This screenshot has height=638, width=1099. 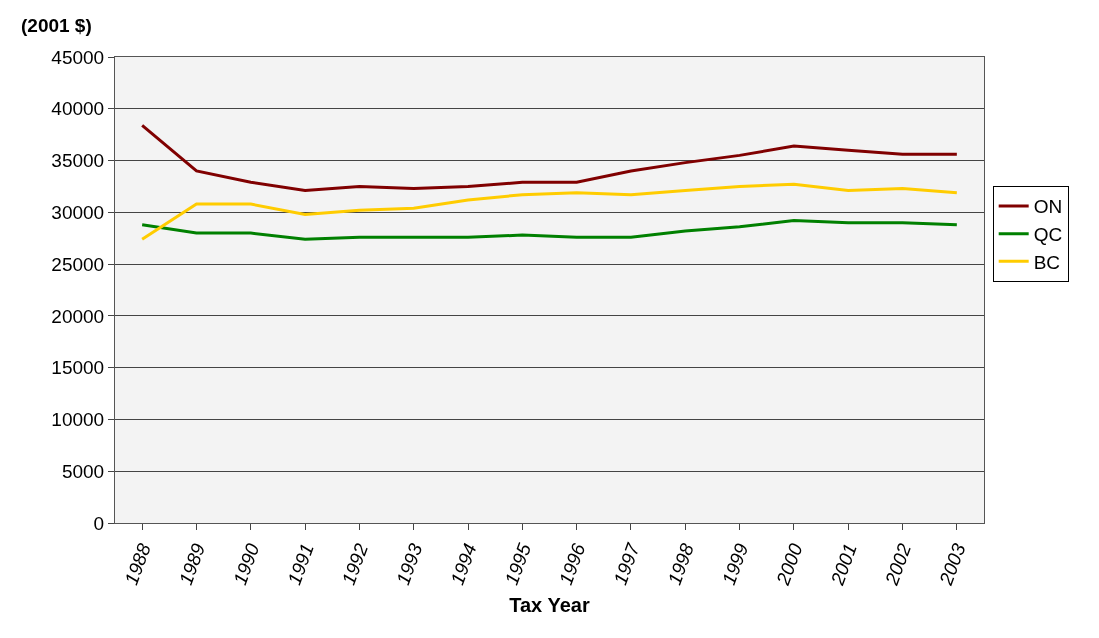 What do you see at coordinates (355, 564) in the screenshot?
I see `x-tick-label: 1992` at bounding box center [355, 564].